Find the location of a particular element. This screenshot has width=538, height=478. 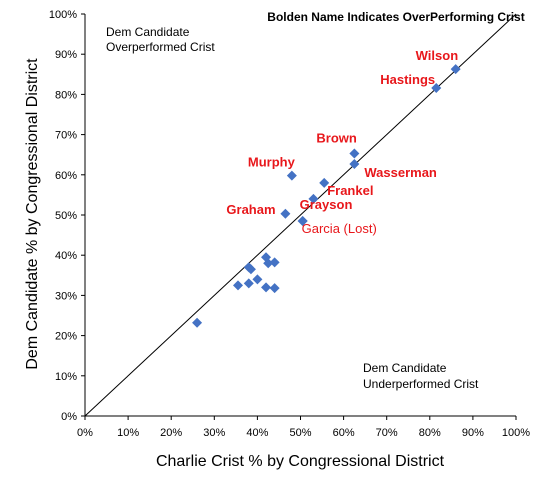

y-tick-label: 20% is located at coordinates (66, 337).